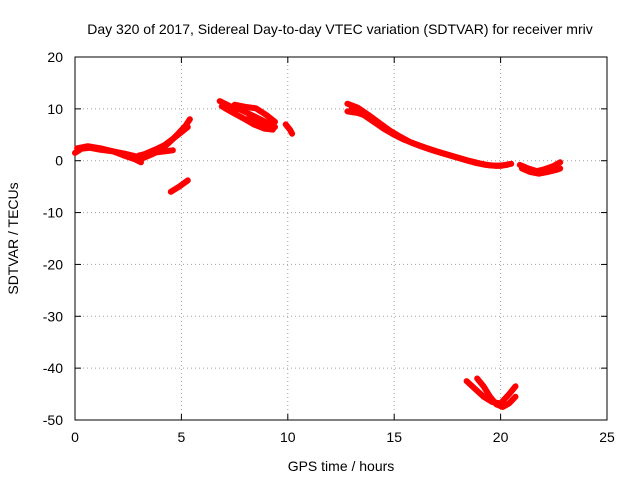  What do you see at coordinates (53, 213) in the screenshot?
I see `y-tick-label: -10` at bounding box center [53, 213].